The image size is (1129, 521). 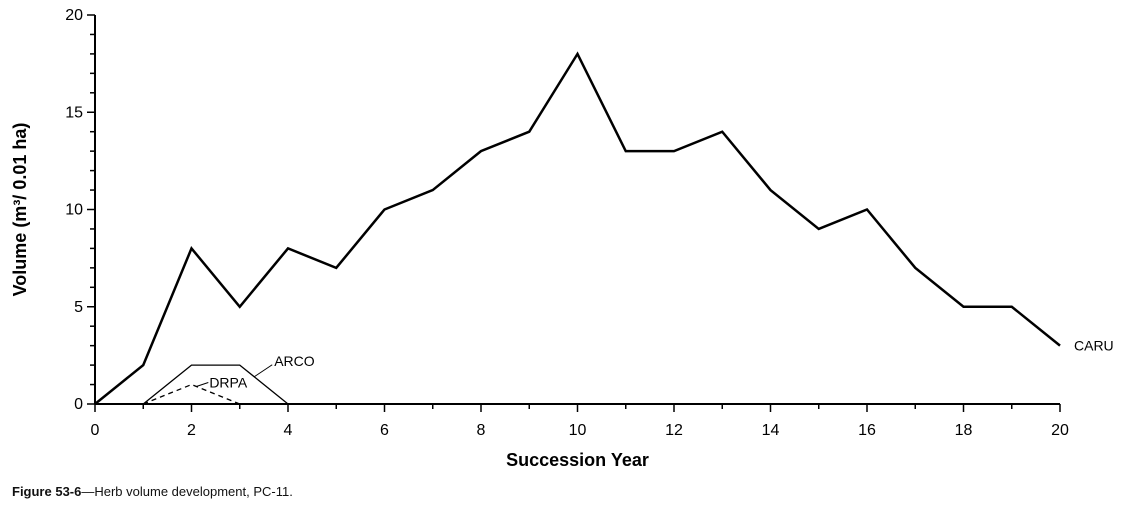 What do you see at coordinates (228, 382) in the screenshot?
I see `series-label-drpa: DRPA` at bounding box center [228, 382].